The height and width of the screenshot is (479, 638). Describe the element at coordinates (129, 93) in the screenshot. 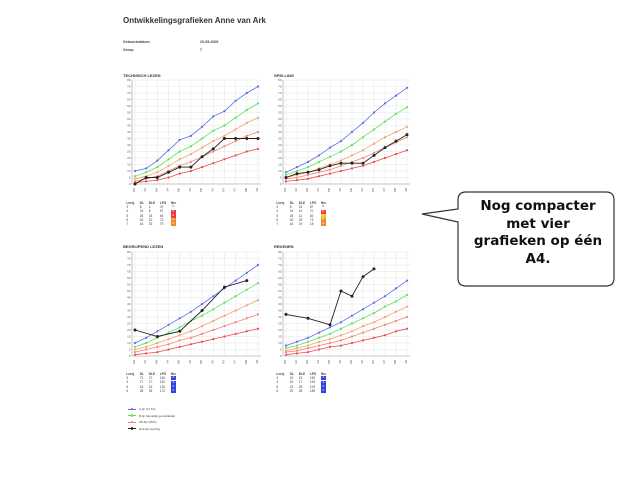

I see `y-tick-label: 70` at that location.